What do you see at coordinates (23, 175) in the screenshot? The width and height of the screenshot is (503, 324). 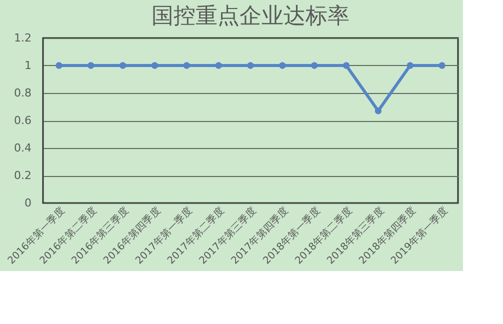 I see `y-tick-label: 0.2` at bounding box center [23, 175].